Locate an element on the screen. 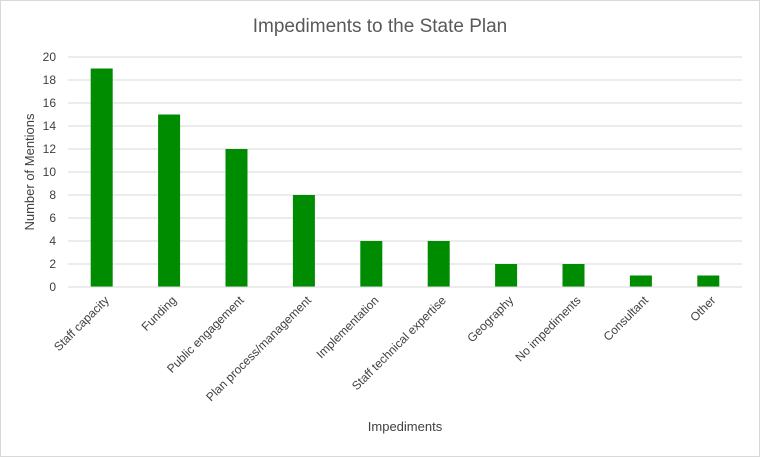 This screenshot has width=760, height=457. y-tick-label: 4 is located at coordinates (52, 241).